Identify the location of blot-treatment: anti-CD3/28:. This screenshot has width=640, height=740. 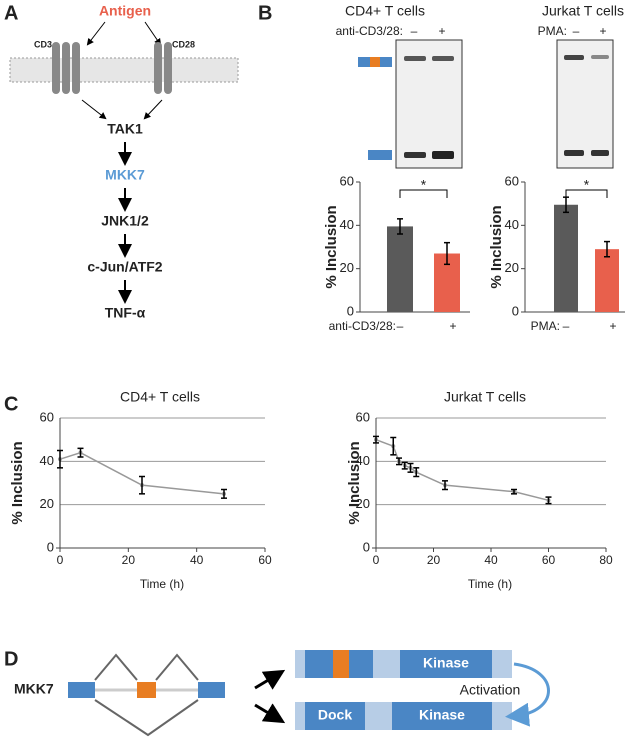
(369, 31).